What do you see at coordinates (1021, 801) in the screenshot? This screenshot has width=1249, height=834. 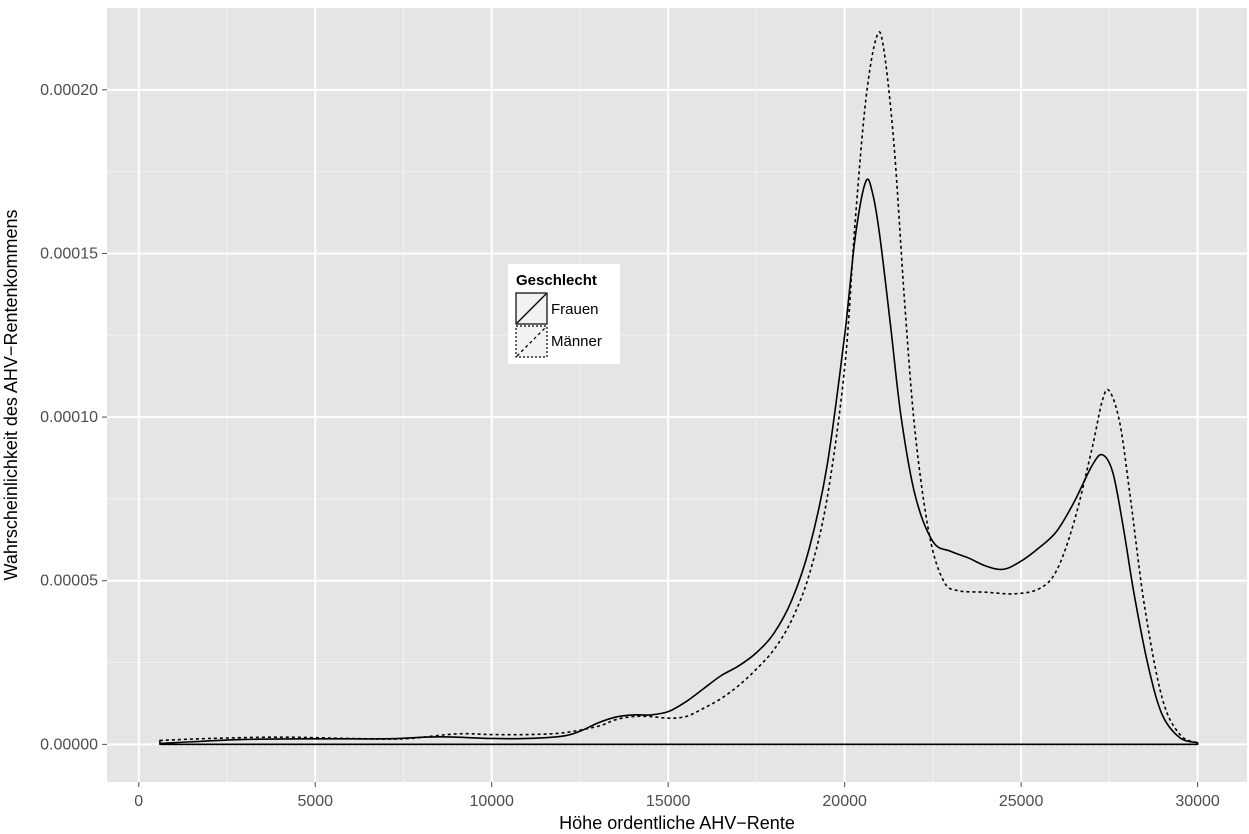 I see `x-tick-label: 25000` at bounding box center [1021, 801].